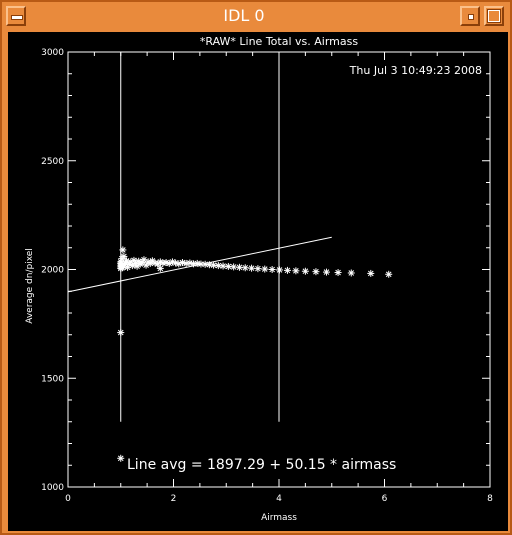 This screenshot has height=535, width=512. Describe the element at coordinates (52, 488) in the screenshot. I see `y-tick-label: 1000` at that location.